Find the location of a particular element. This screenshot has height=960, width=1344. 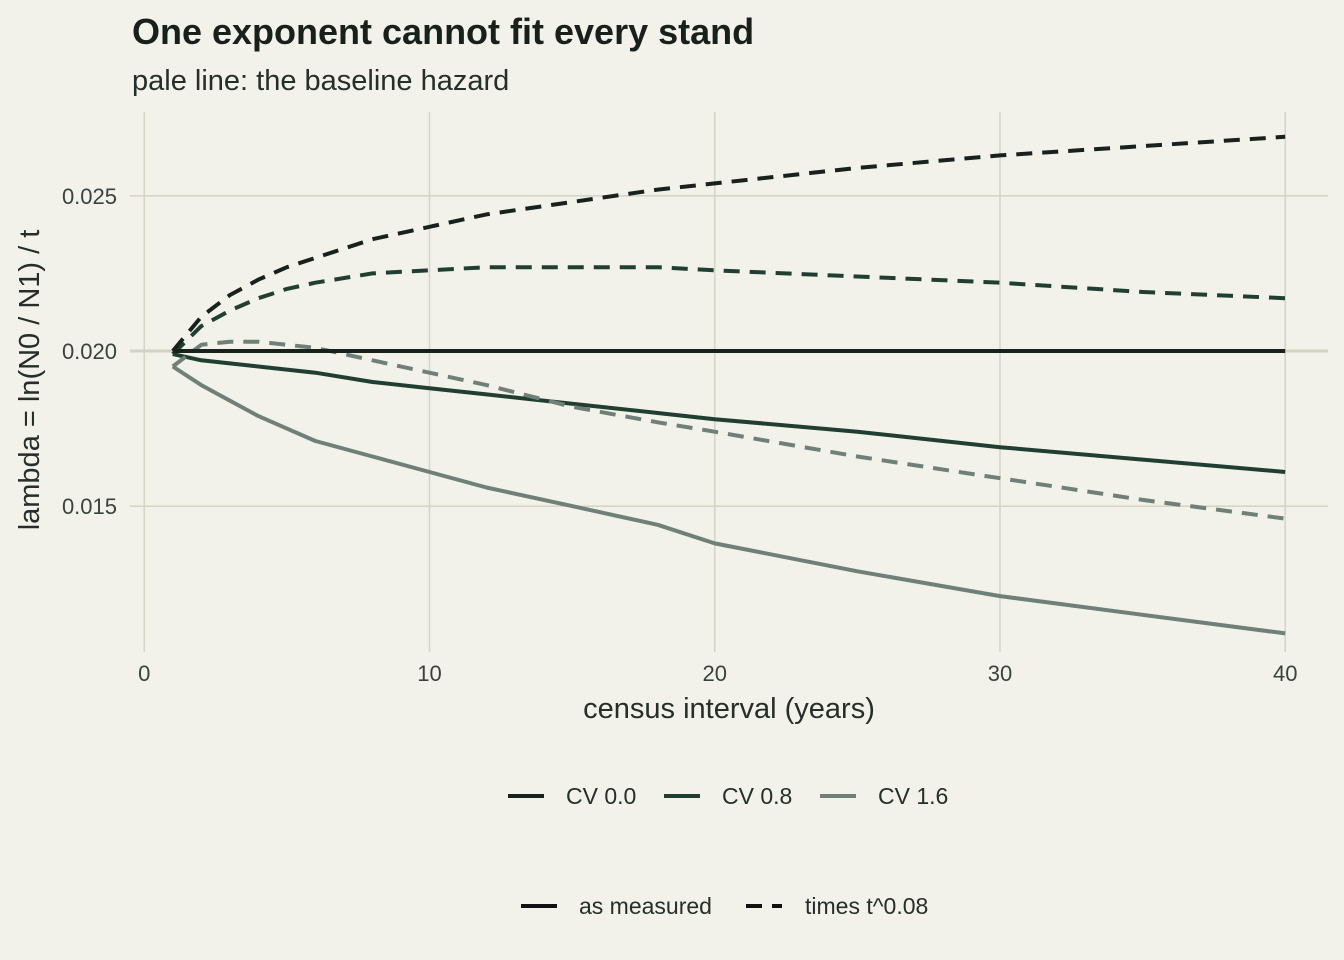

y-axis-title: lambda = ln(N0 / N1) / t is located at coordinates (30, 380).